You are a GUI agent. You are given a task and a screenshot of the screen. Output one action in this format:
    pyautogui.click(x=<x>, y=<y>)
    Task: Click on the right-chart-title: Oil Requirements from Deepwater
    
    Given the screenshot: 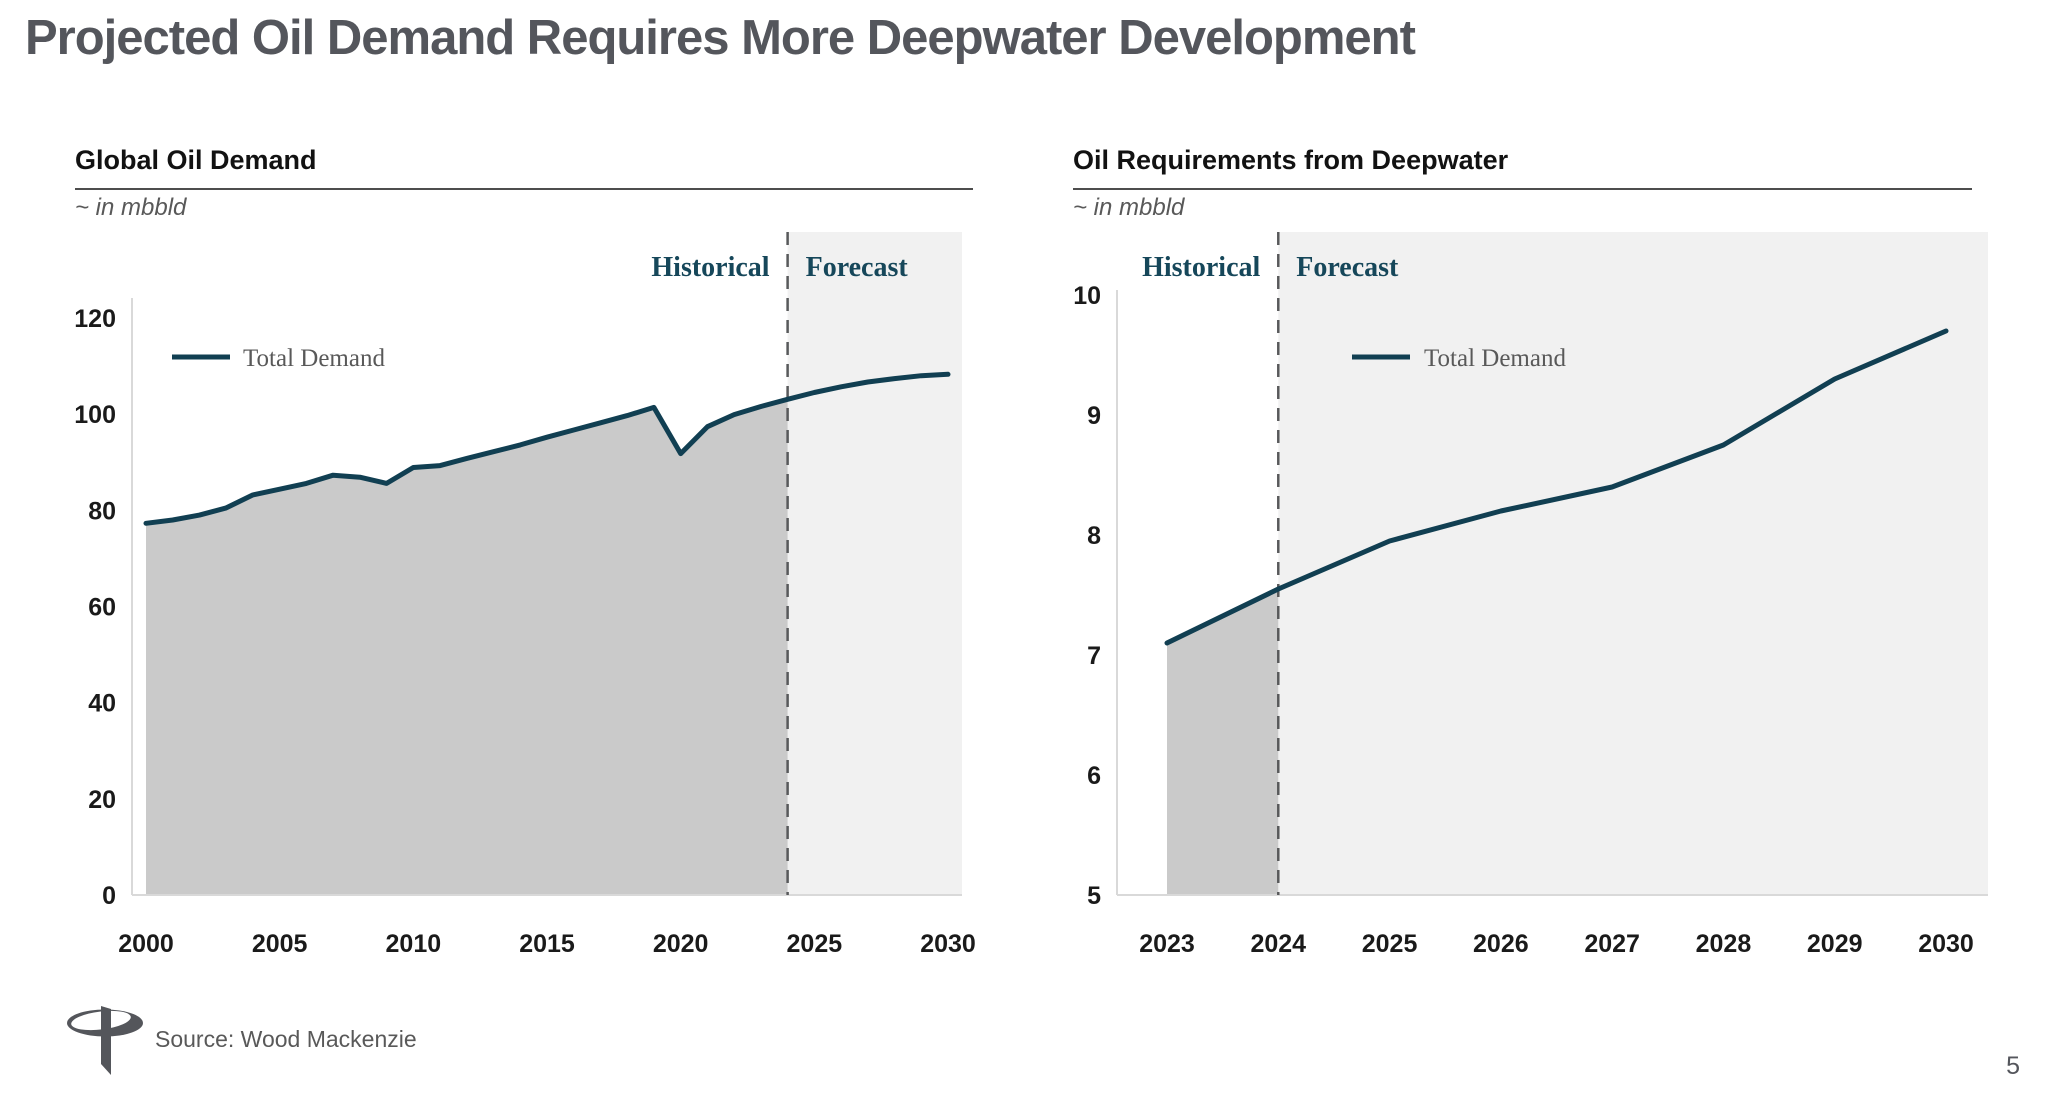 What is the action you would take?
    pyautogui.click(x=1291, y=160)
    